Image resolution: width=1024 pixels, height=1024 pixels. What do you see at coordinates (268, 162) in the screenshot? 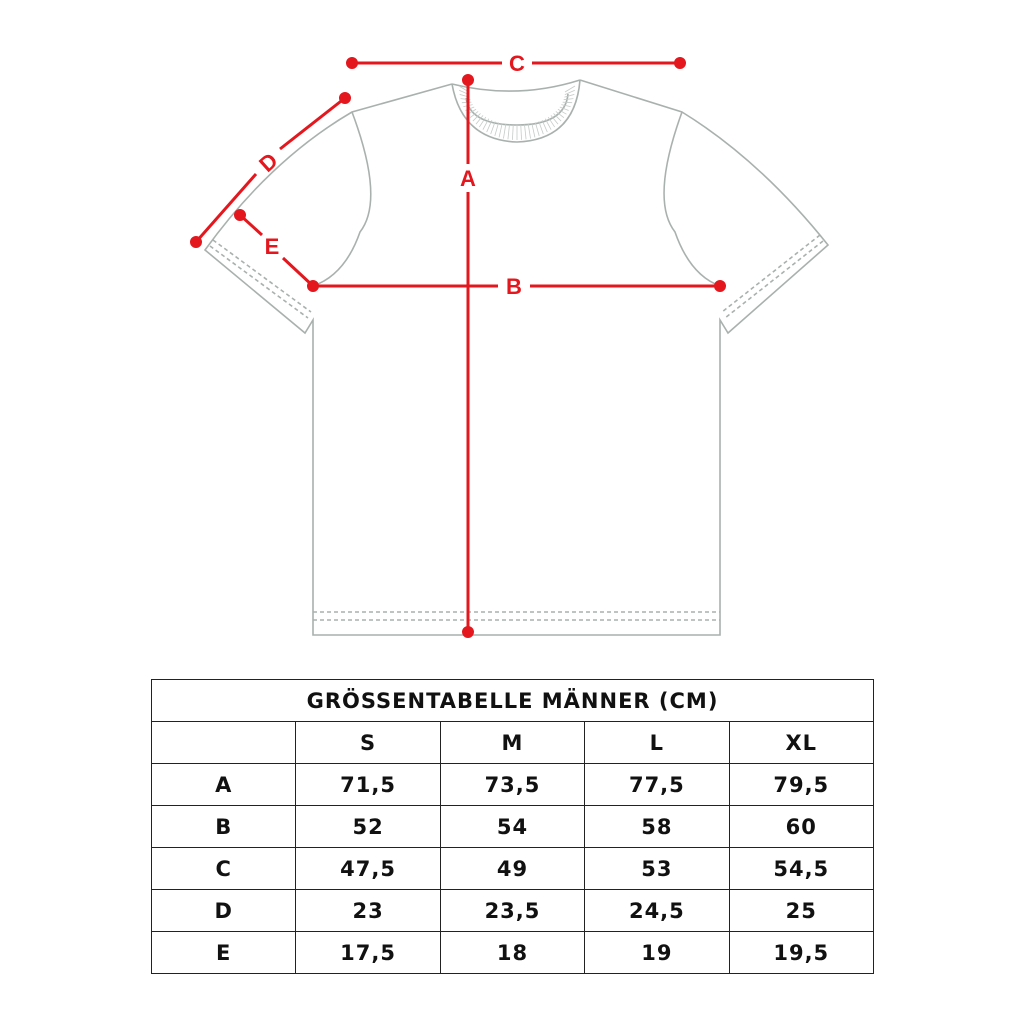
I see `label-d: D` at bounding box center [268, 162].